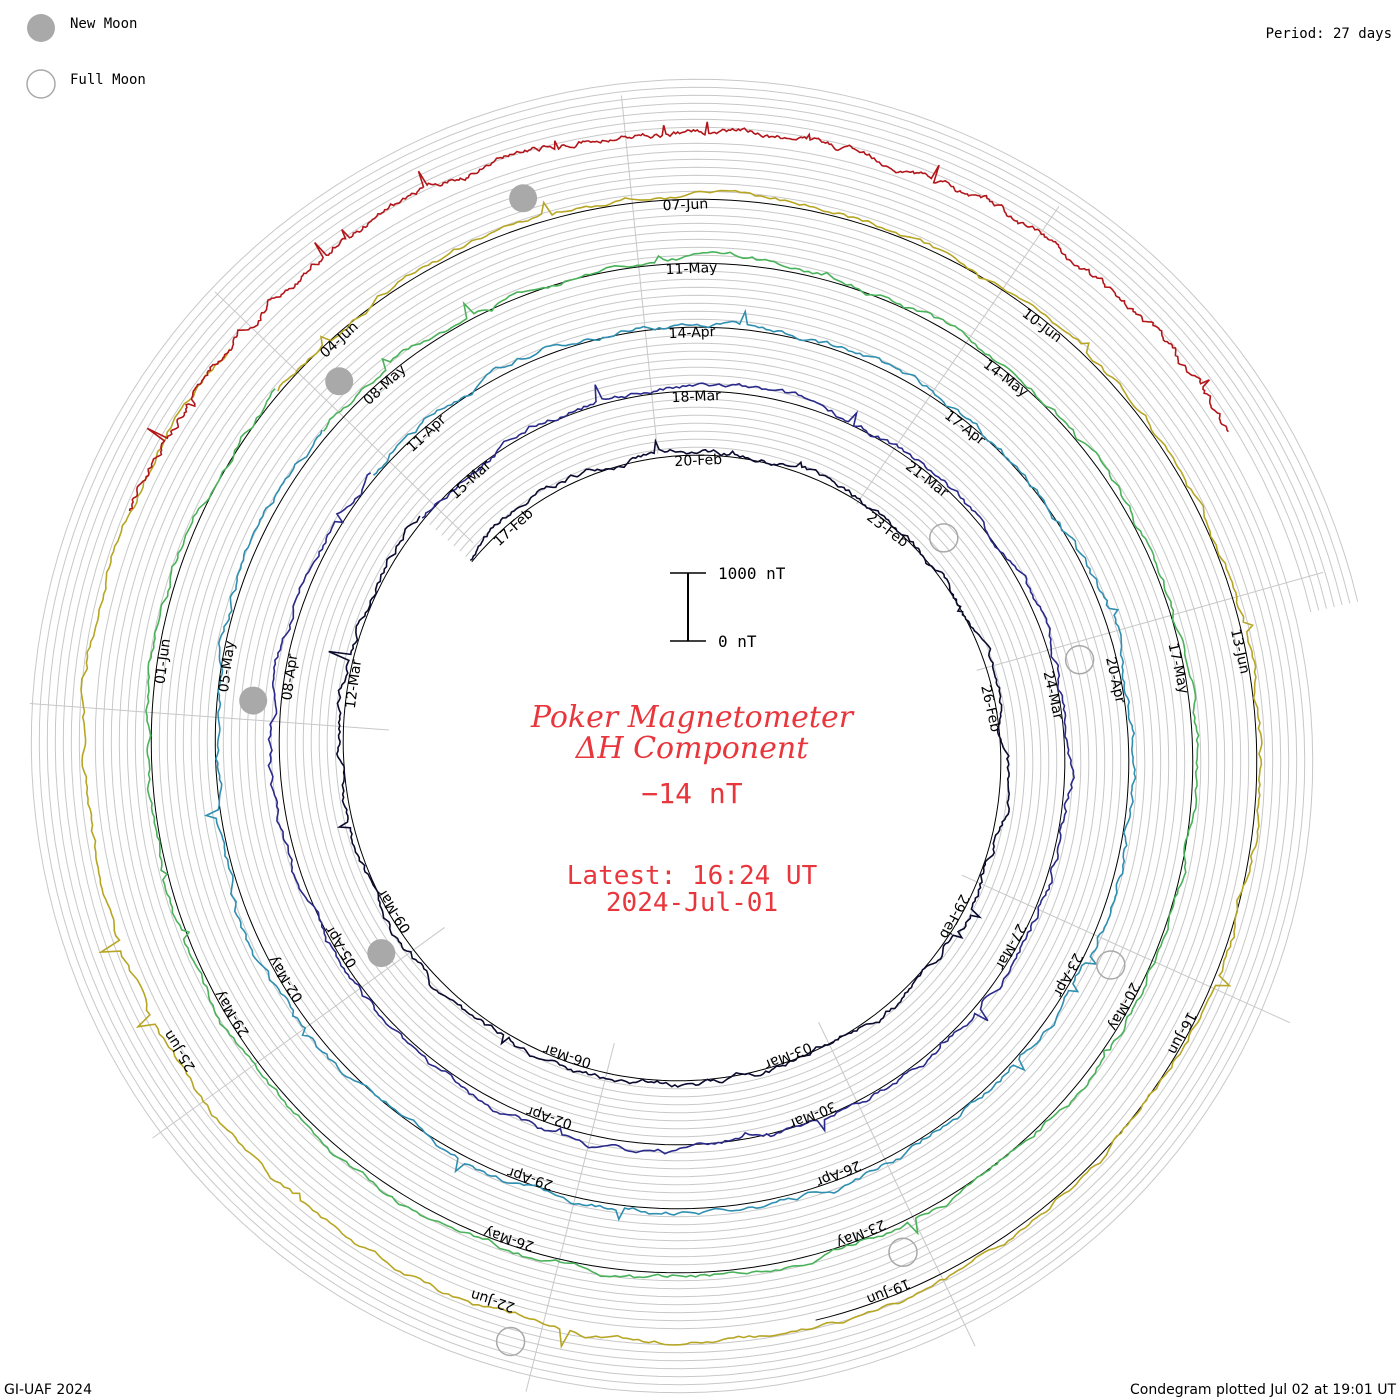 The height and width of the screenshot is (1400, 1400). Describe the element at coordinates (86, 56) in the screenshot. I see `legend: New Moon Full Moon` at that location.